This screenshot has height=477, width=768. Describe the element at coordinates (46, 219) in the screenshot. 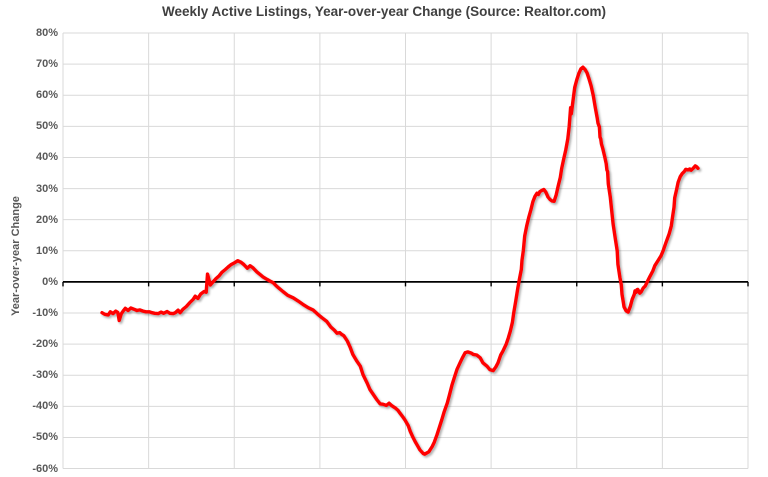

I see `y-tick-label: 20%` at that location.